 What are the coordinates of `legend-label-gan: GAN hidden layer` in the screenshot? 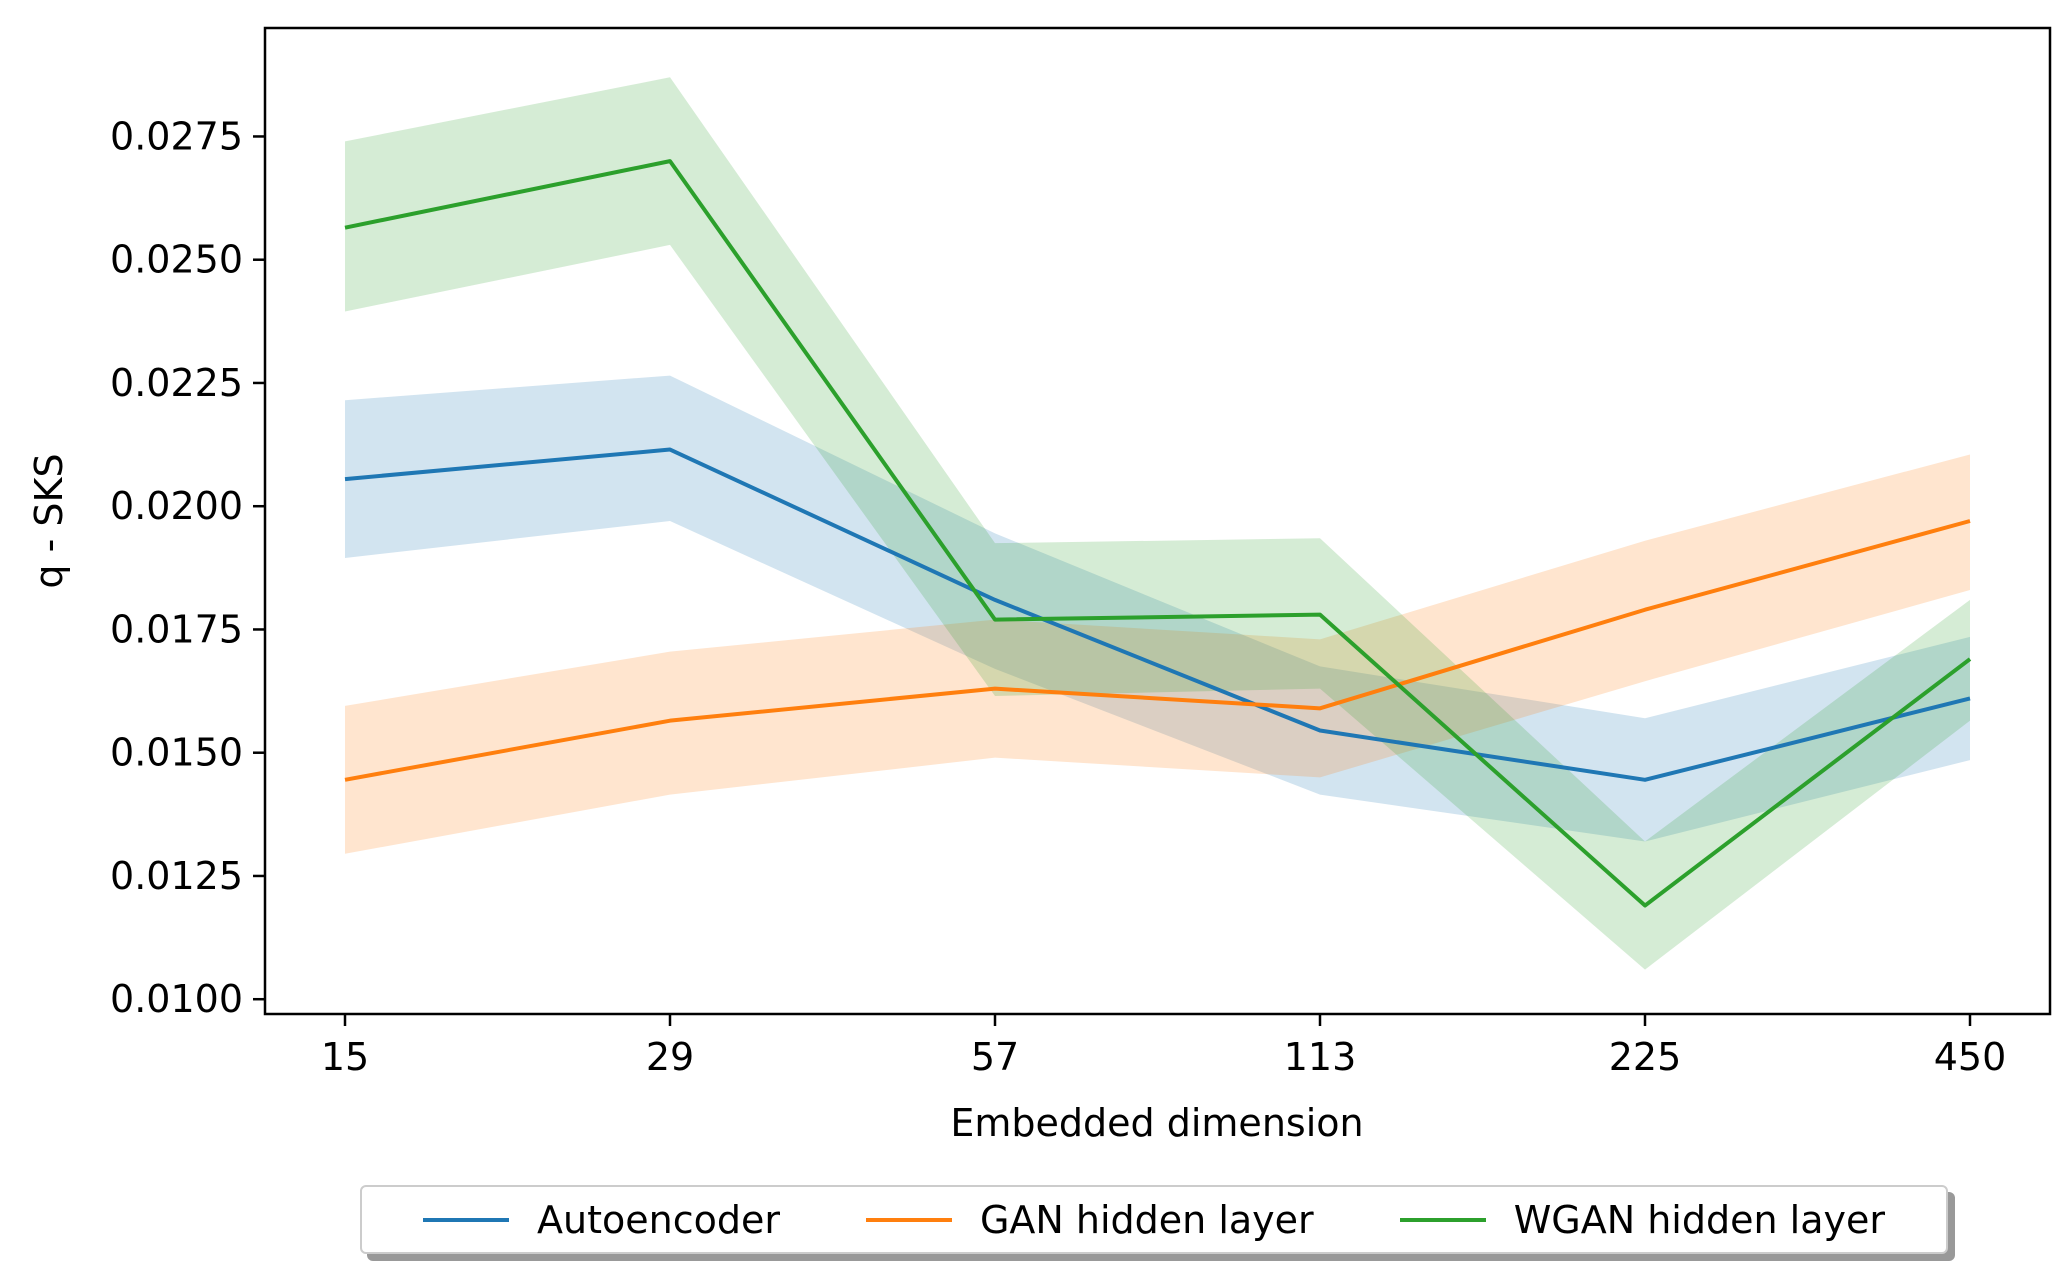 It's located at (1146, 1219).